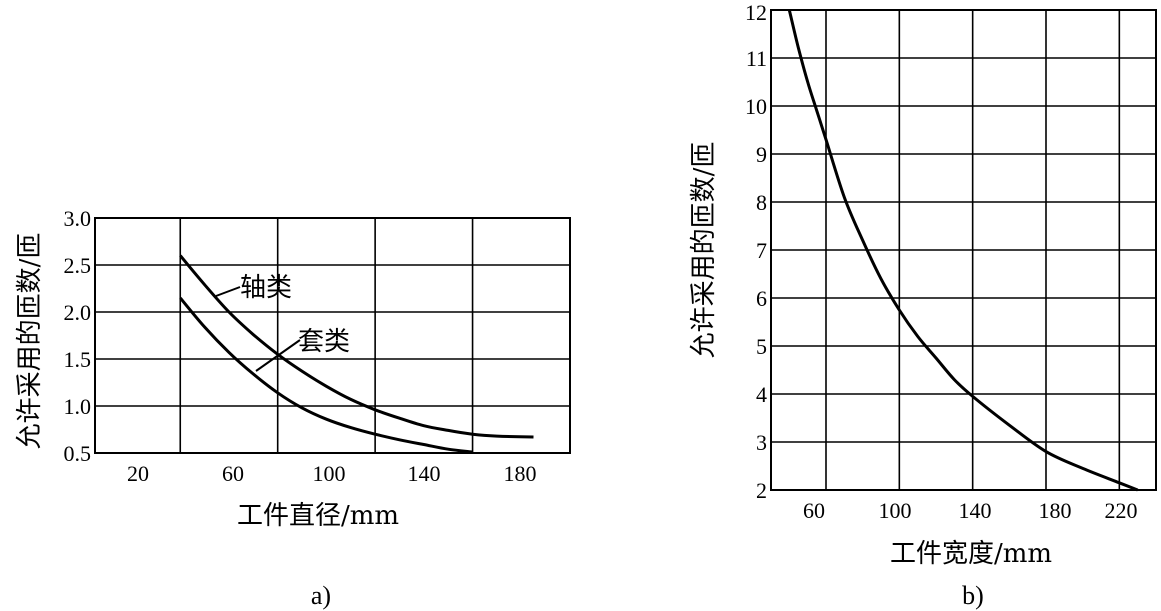  Describe the element at coordinates (1121, 510) in the screenshot. I see `chart-b-xtick-label: 220` at that location.